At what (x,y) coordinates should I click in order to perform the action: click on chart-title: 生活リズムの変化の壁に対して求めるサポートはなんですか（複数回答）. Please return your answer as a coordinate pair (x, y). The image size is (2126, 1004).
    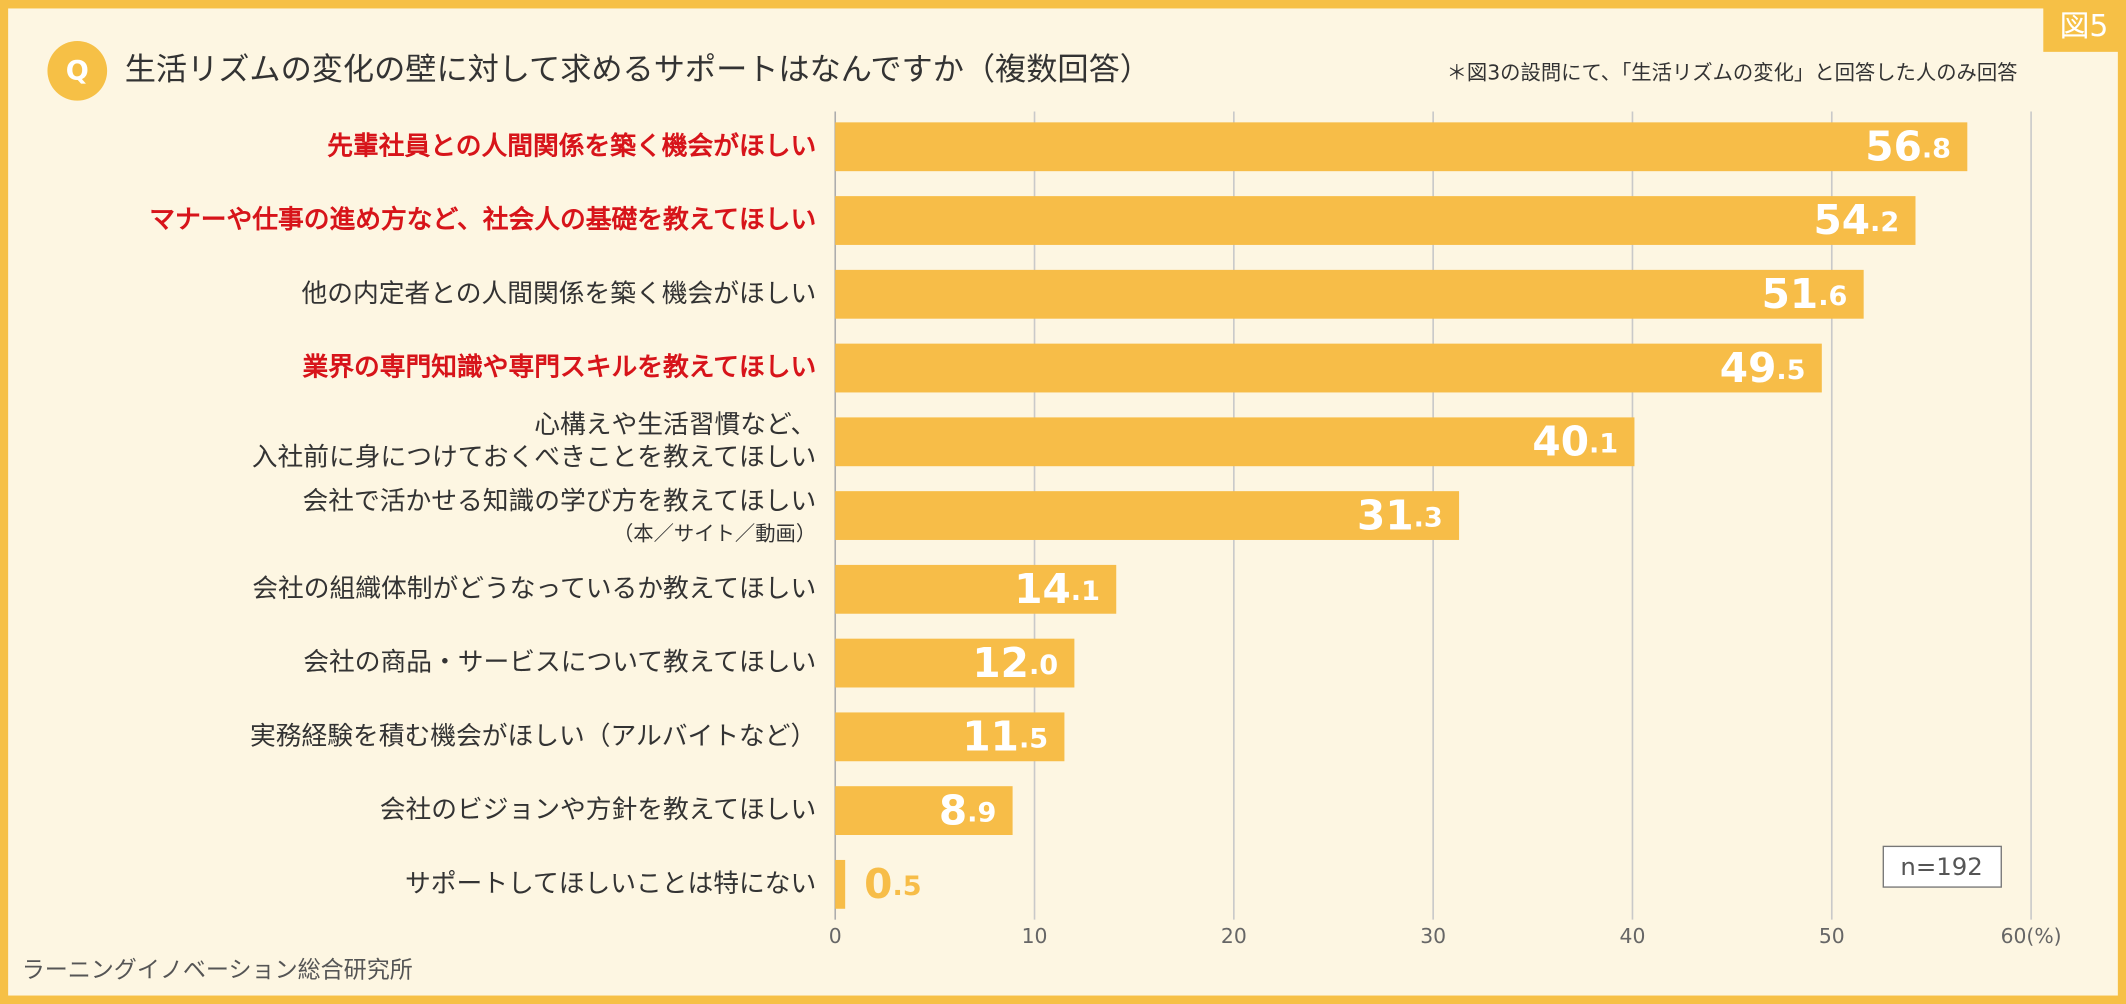
    Looking at the image, I should click on (638, 70).